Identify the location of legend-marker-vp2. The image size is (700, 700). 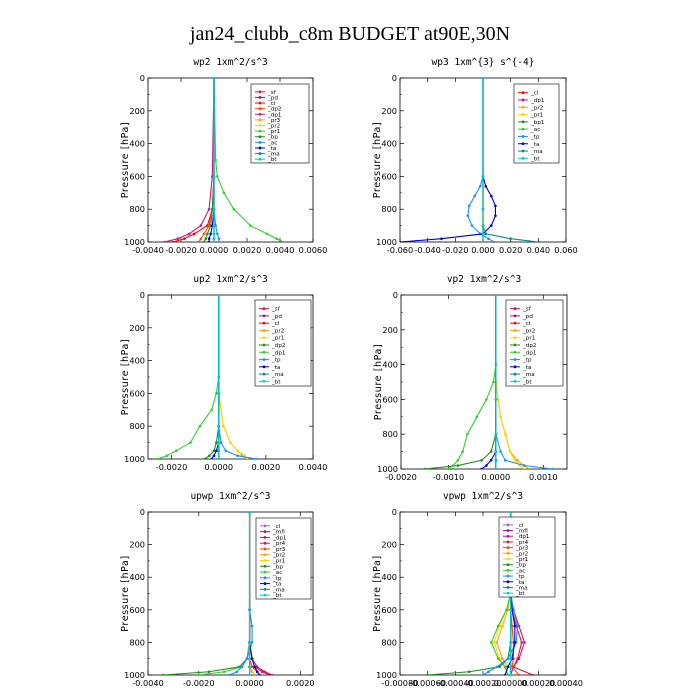
(515, 338).